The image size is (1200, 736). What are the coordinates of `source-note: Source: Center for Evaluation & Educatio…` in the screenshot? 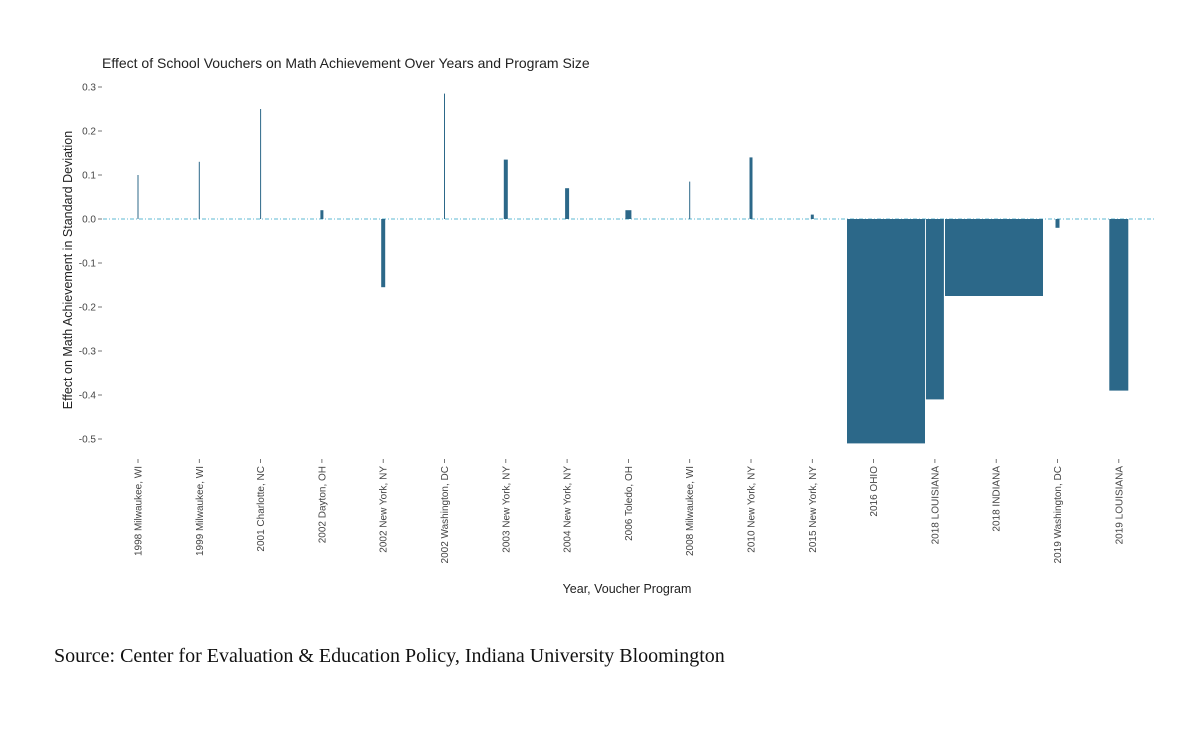 It's located at (389, 656).